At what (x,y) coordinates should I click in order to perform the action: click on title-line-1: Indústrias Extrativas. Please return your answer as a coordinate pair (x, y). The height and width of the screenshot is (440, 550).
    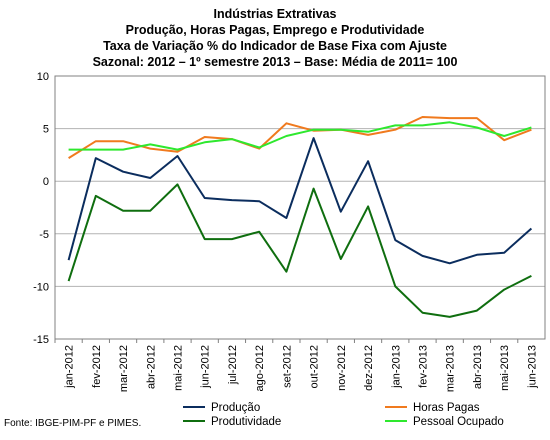
    Looking at the image, I should click on (275, 14).